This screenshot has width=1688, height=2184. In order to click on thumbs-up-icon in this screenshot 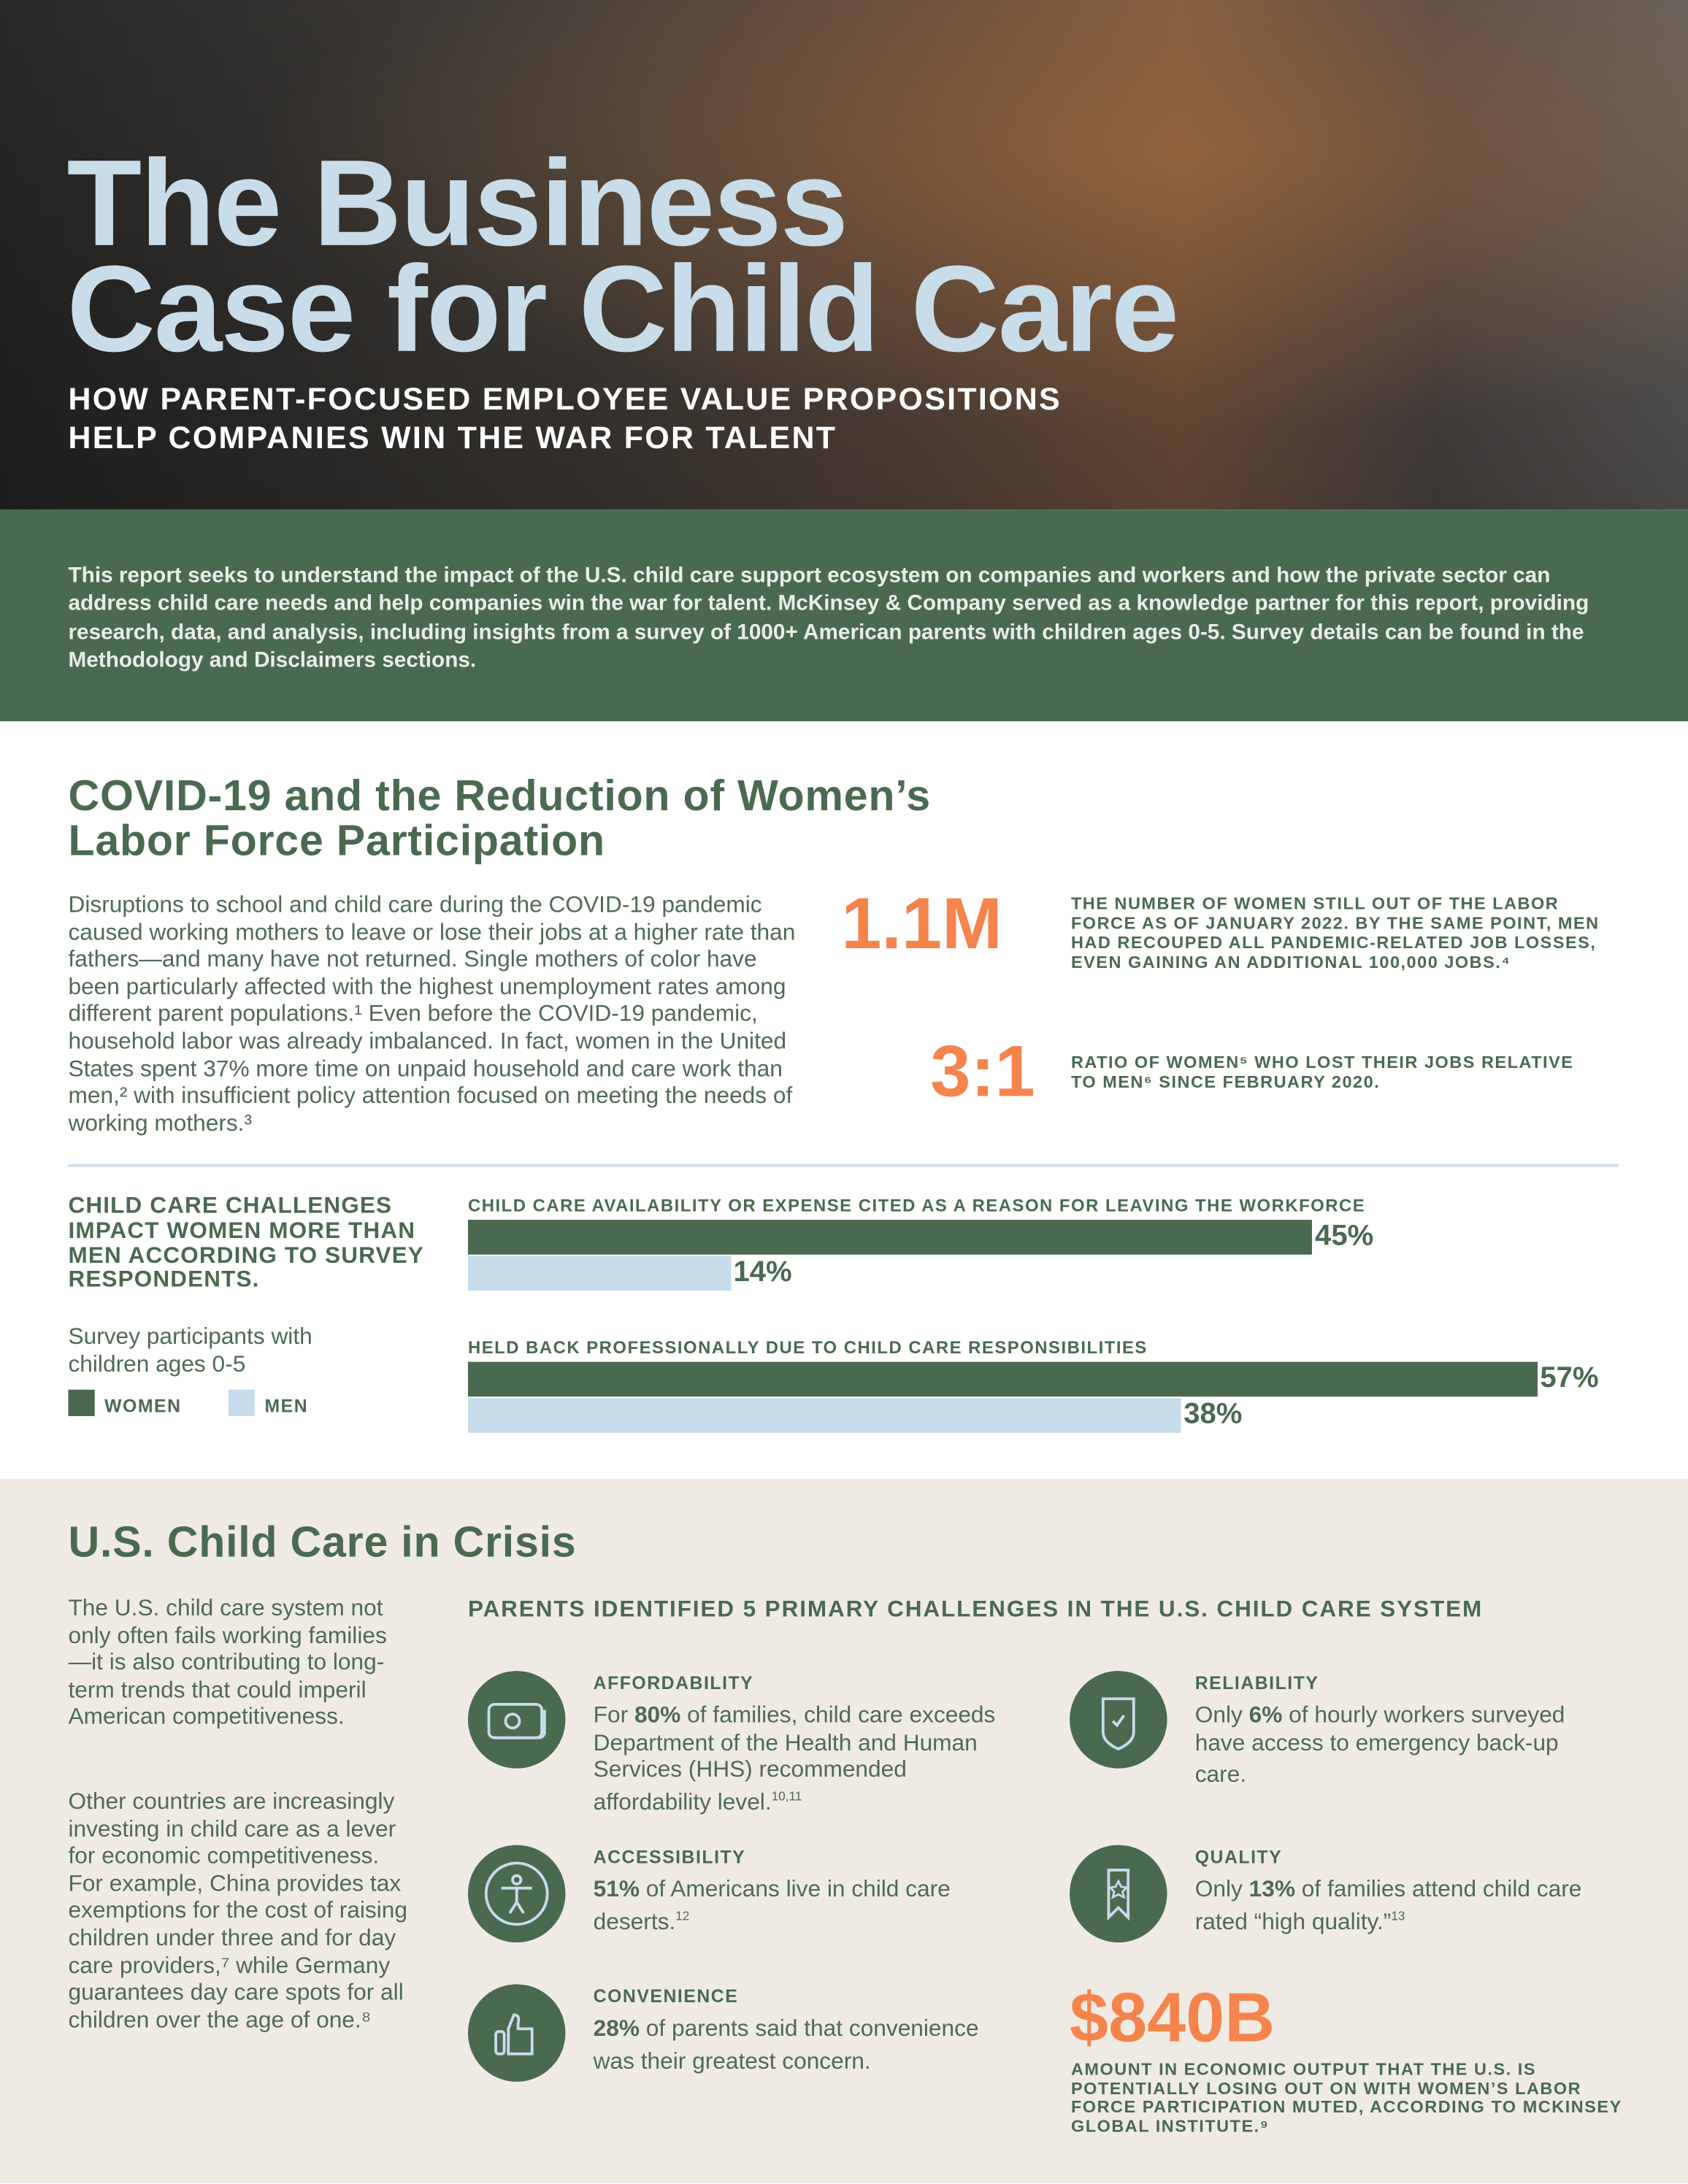, I will do `click(516, 2033)`.